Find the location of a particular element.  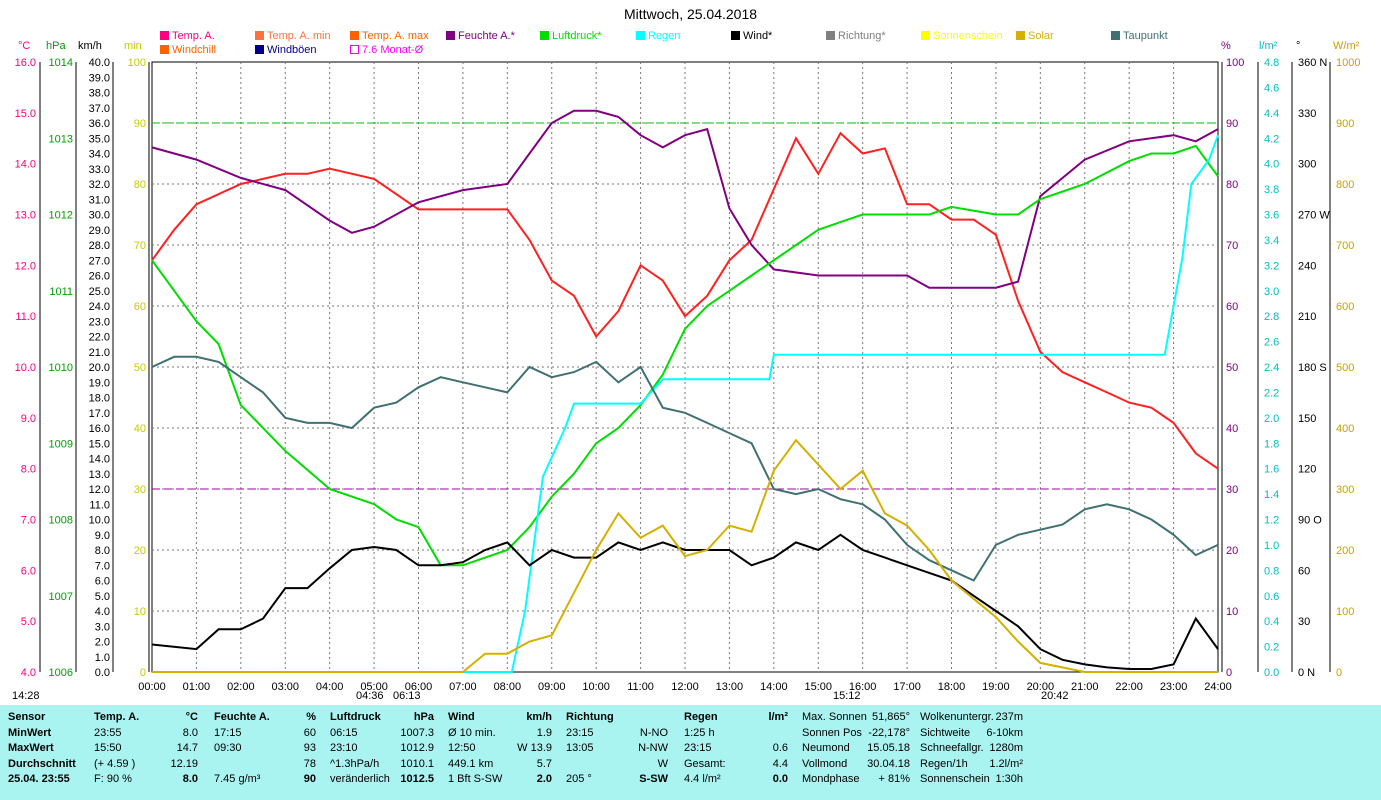

stats-value: 2.0 is located at coordinates (544, 779).